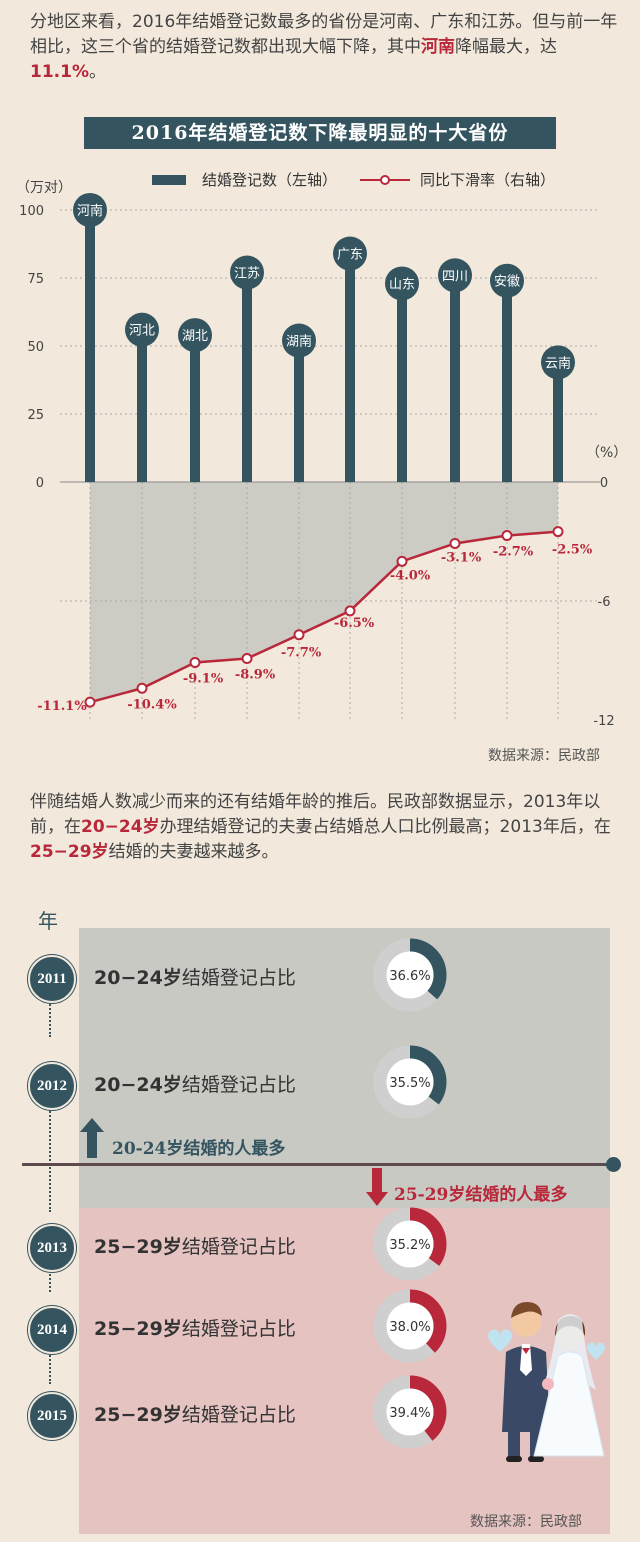 The image size is (640, 1542). What do you see at coordinates (526, 1522) in the screenshot?
I see `timeline-source: 数据来源：民政部` at bounding box center [526, 1522].